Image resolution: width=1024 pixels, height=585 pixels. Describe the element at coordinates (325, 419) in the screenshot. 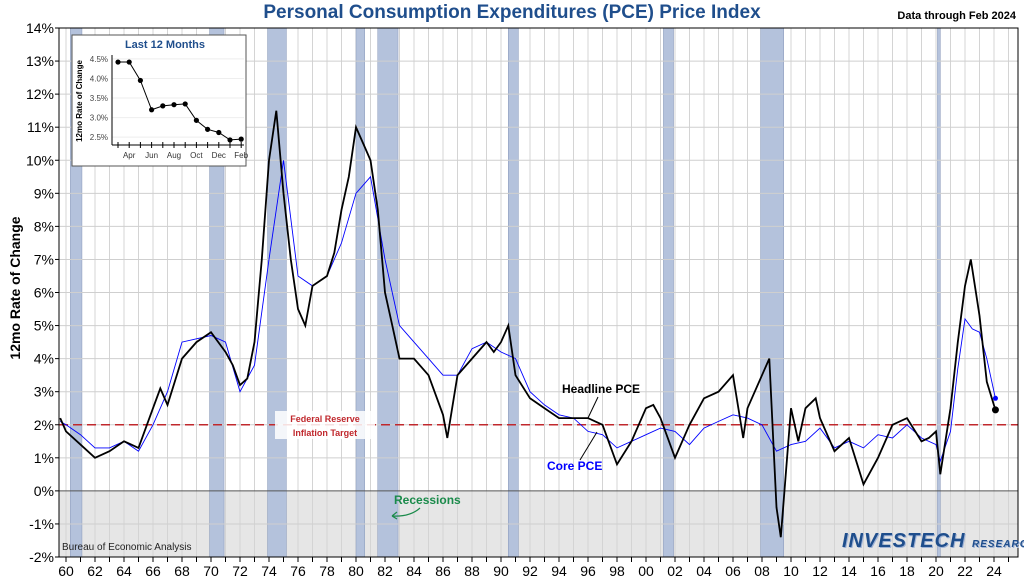

I see `fed-target-label-1: Federal Reserve` at that location.